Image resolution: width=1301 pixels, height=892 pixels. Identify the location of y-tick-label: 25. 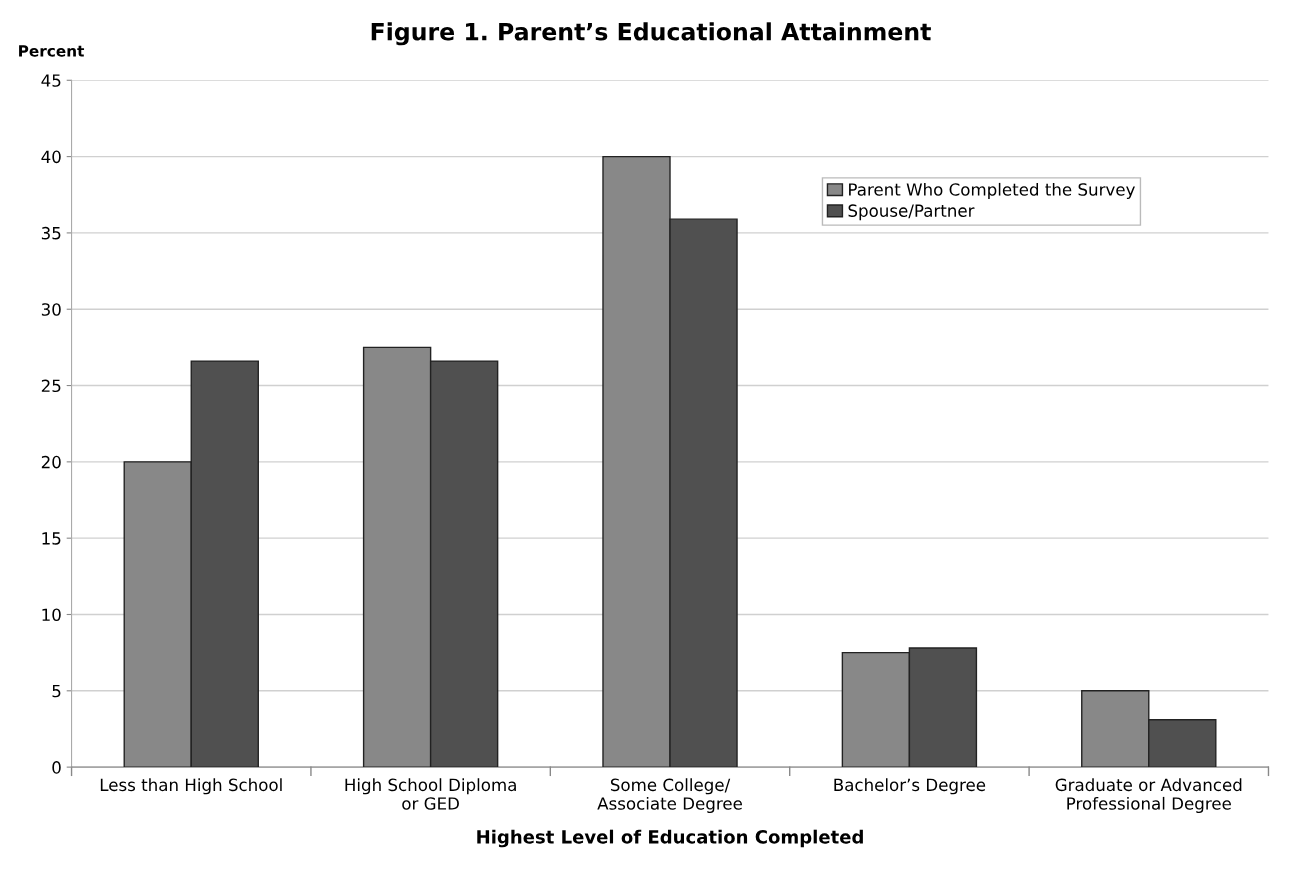
(51, 386).